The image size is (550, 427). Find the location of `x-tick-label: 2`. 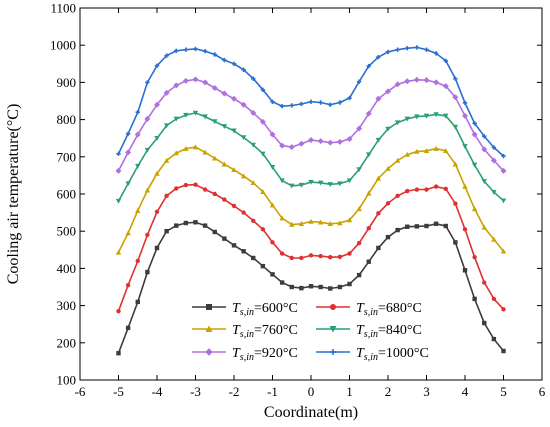

x-tick-label: 2 is located at coordinates (388, 391).